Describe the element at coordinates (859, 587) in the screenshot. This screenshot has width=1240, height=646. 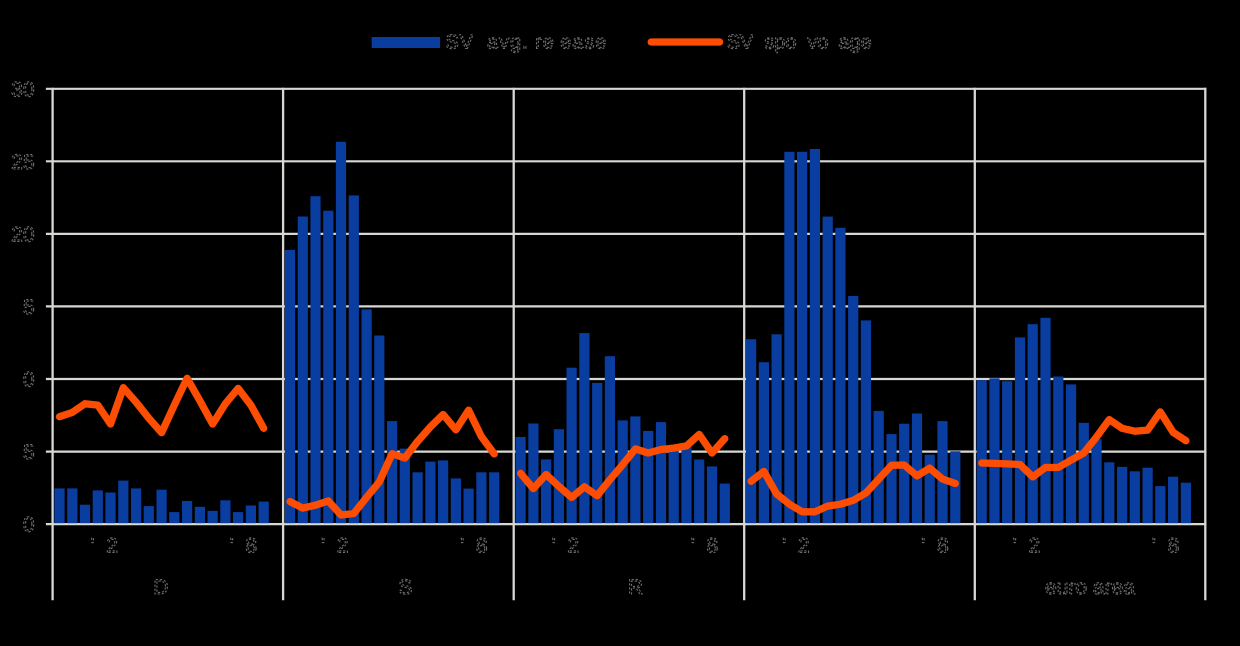
I see `svg-text: IT` at that location.